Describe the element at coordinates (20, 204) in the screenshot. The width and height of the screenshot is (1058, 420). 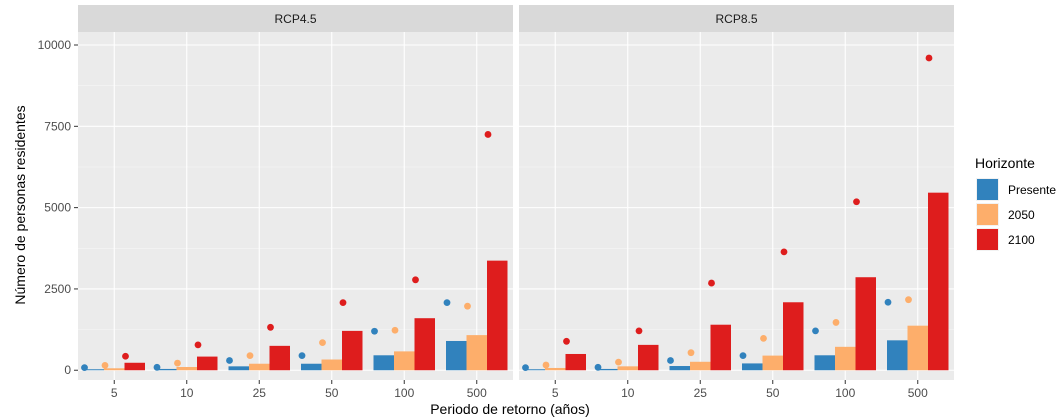
I see `y-axis-title: Número de personas residentes` at that location.